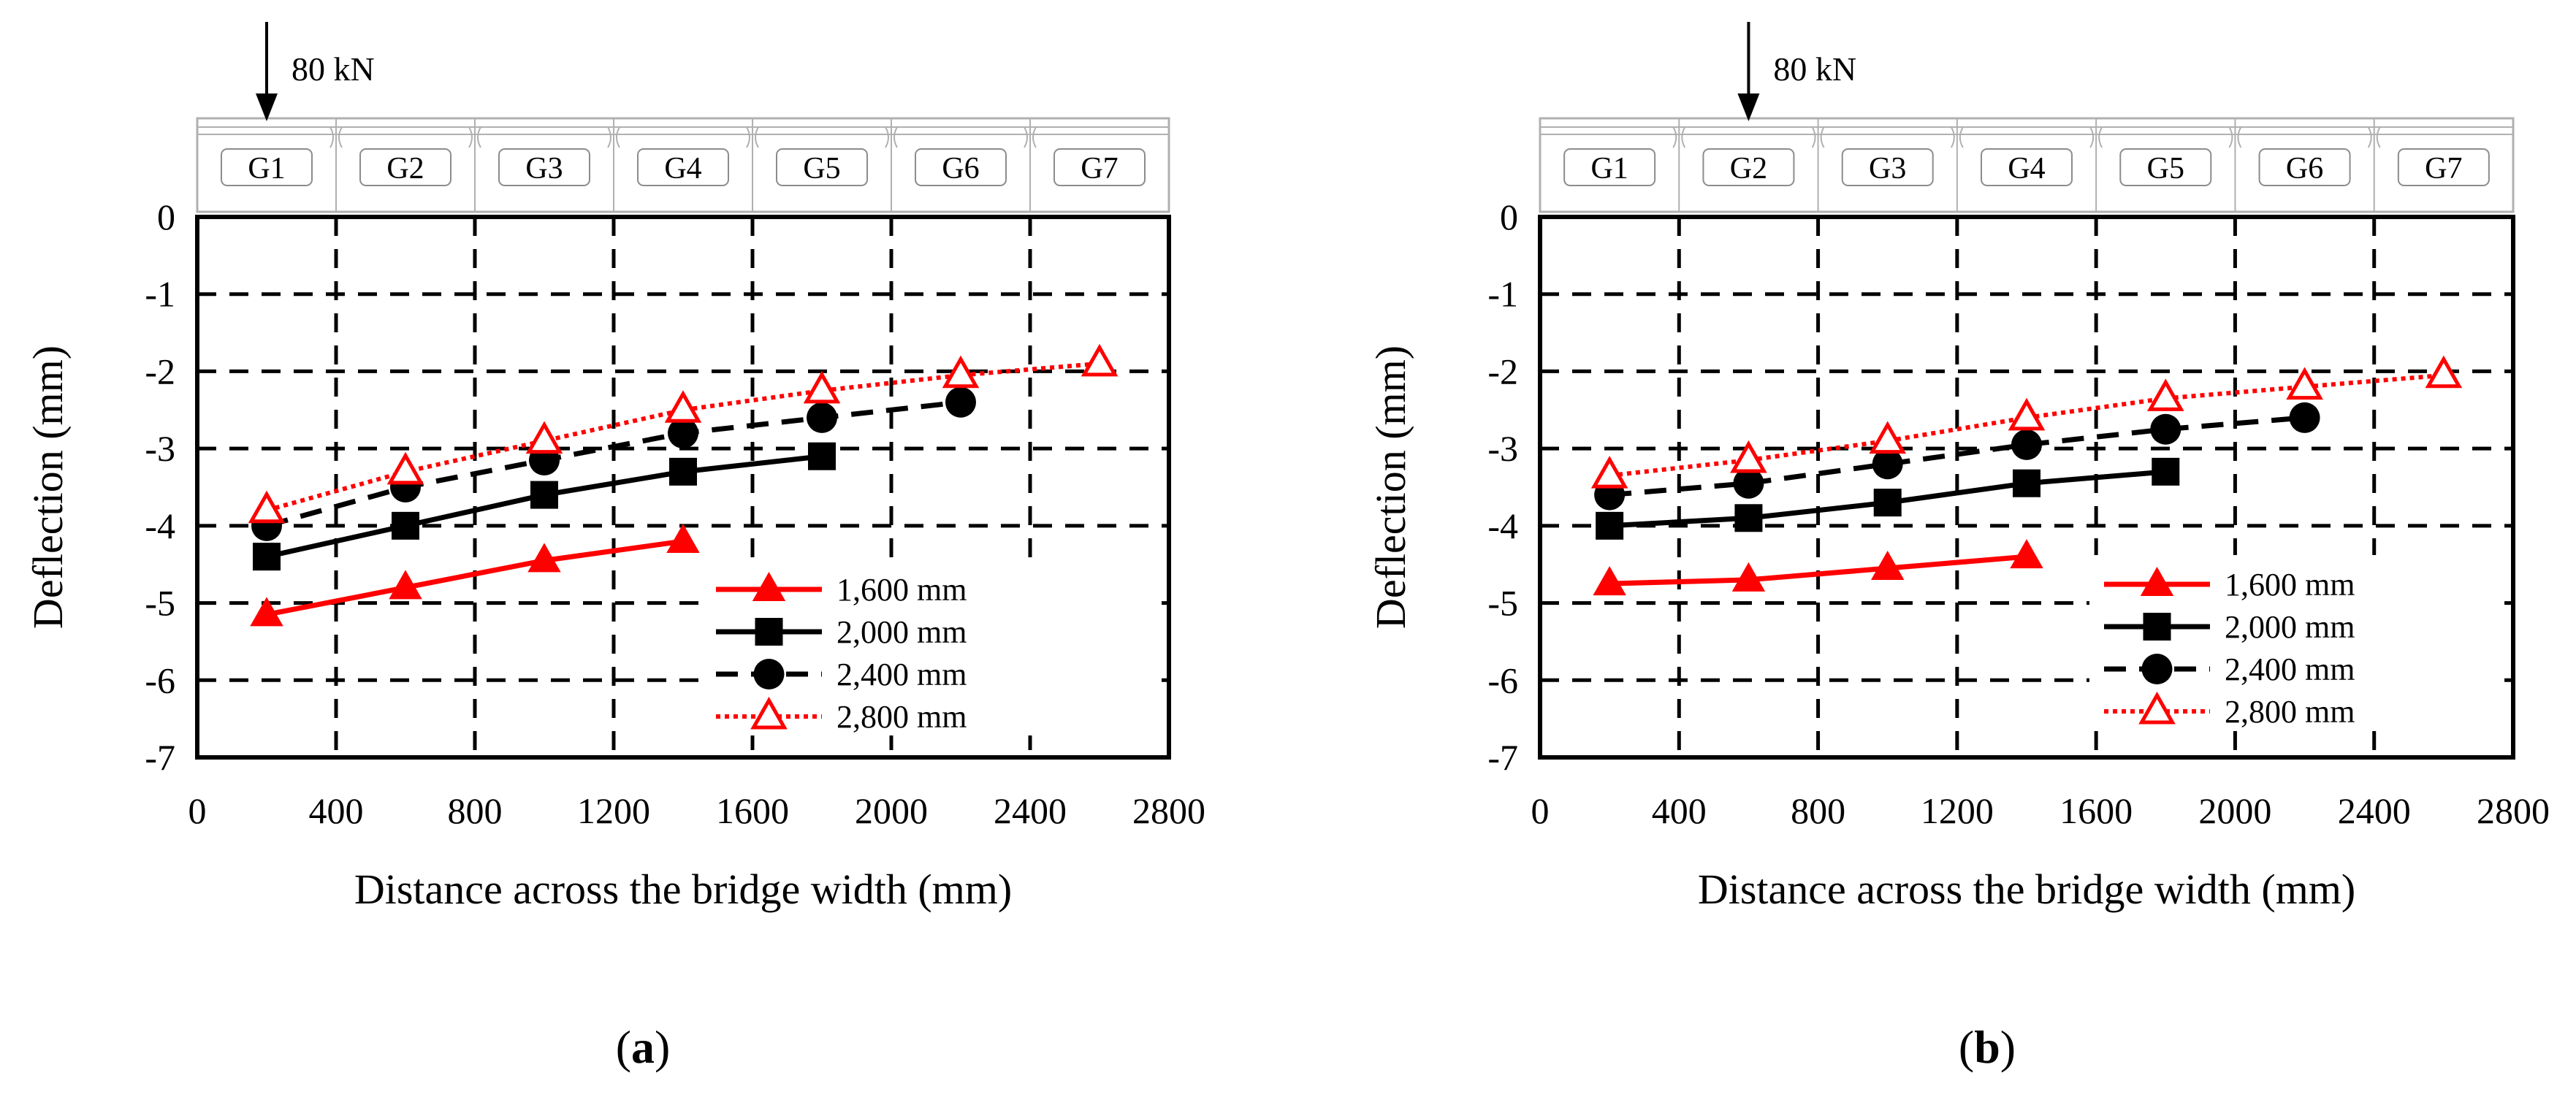 The height and width of the screenshot is (1097, 2576). Describe the element at coordinates (160, 525) in the screenshot. I see `y-tick-label: -4` at that location.